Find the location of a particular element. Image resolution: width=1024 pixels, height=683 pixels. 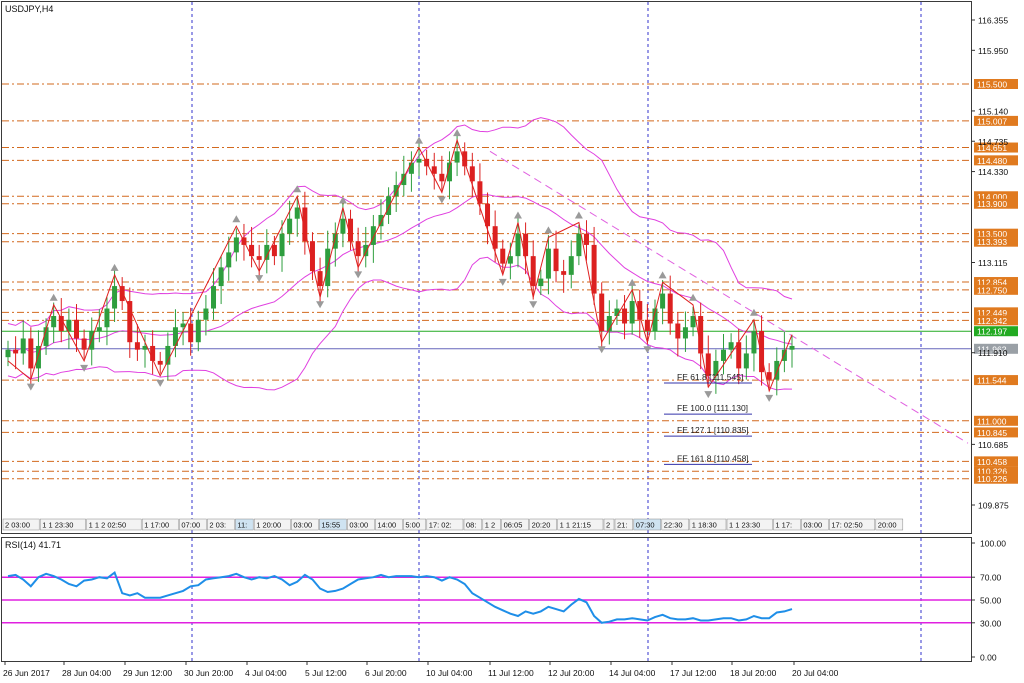

session-tag-label: 07:30 is located at coordinates (645, 525).